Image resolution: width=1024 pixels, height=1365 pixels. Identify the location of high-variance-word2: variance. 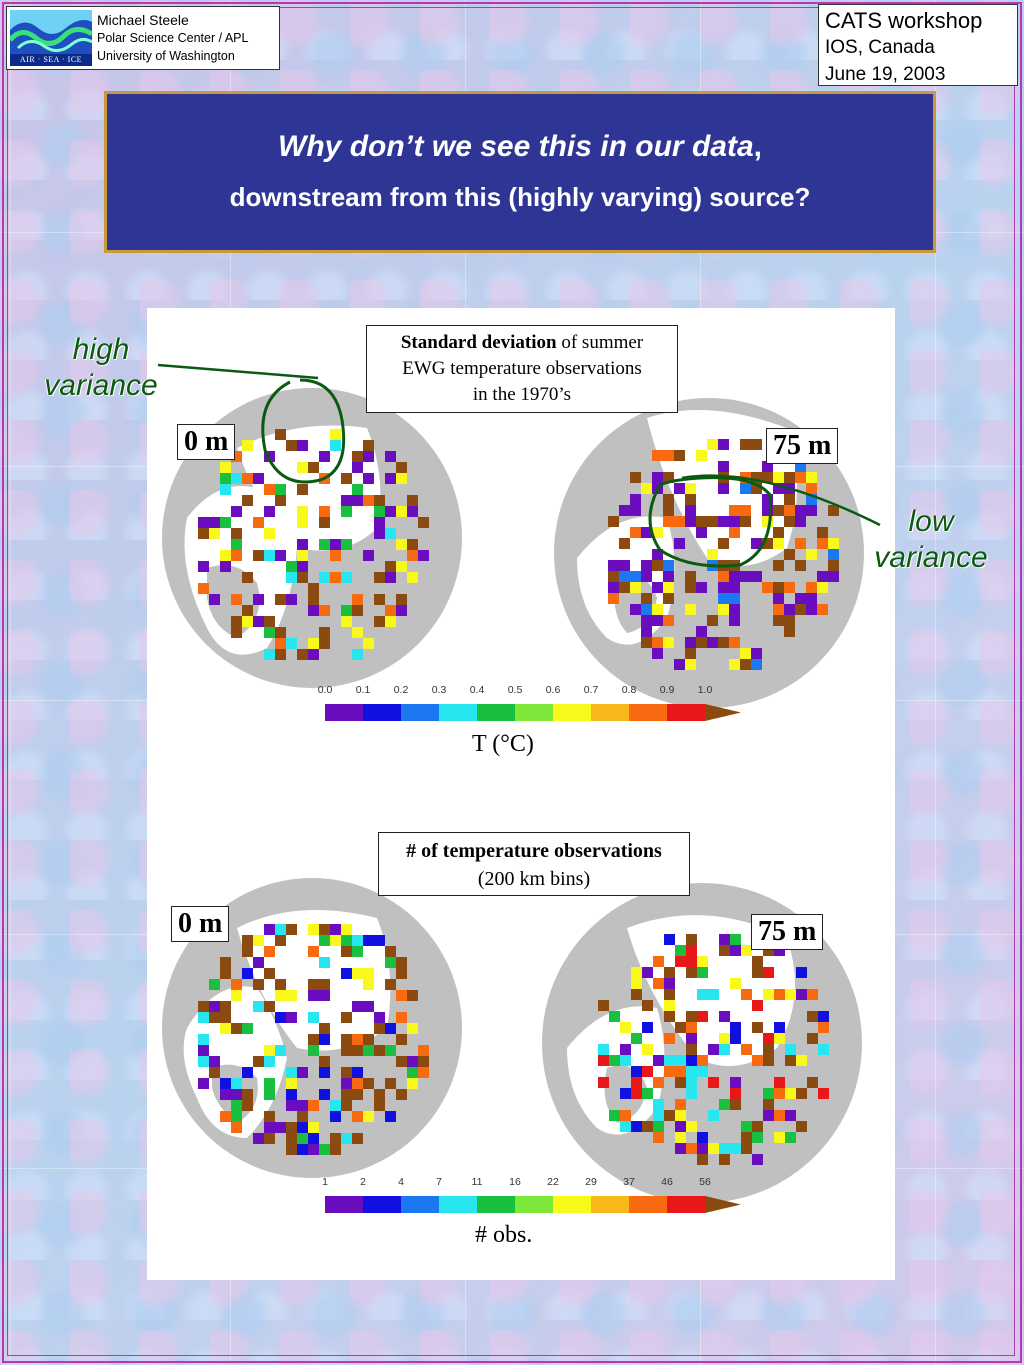
(101, 385).